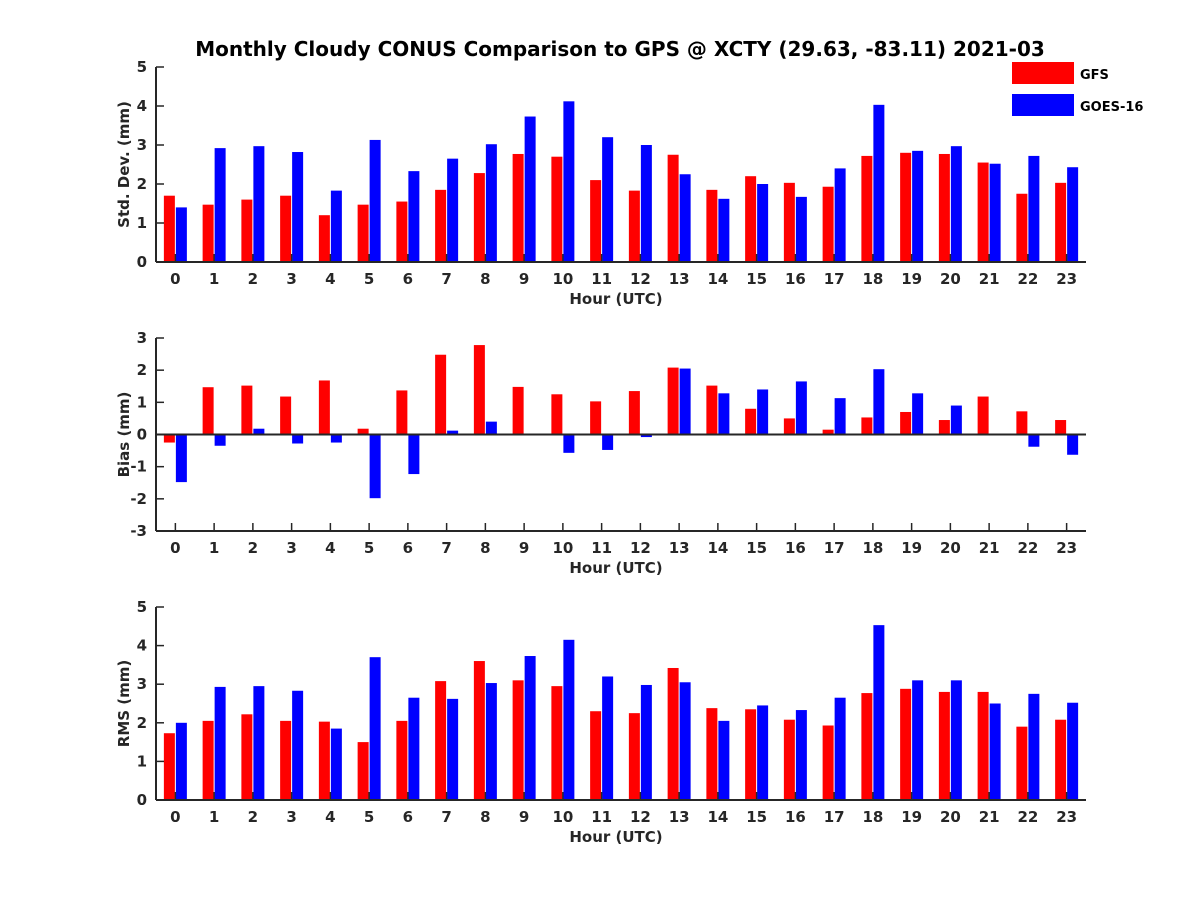  Describe the element at coordinates (138, 531) in the screenshot. I see `y-tick-label: -3` at that location.